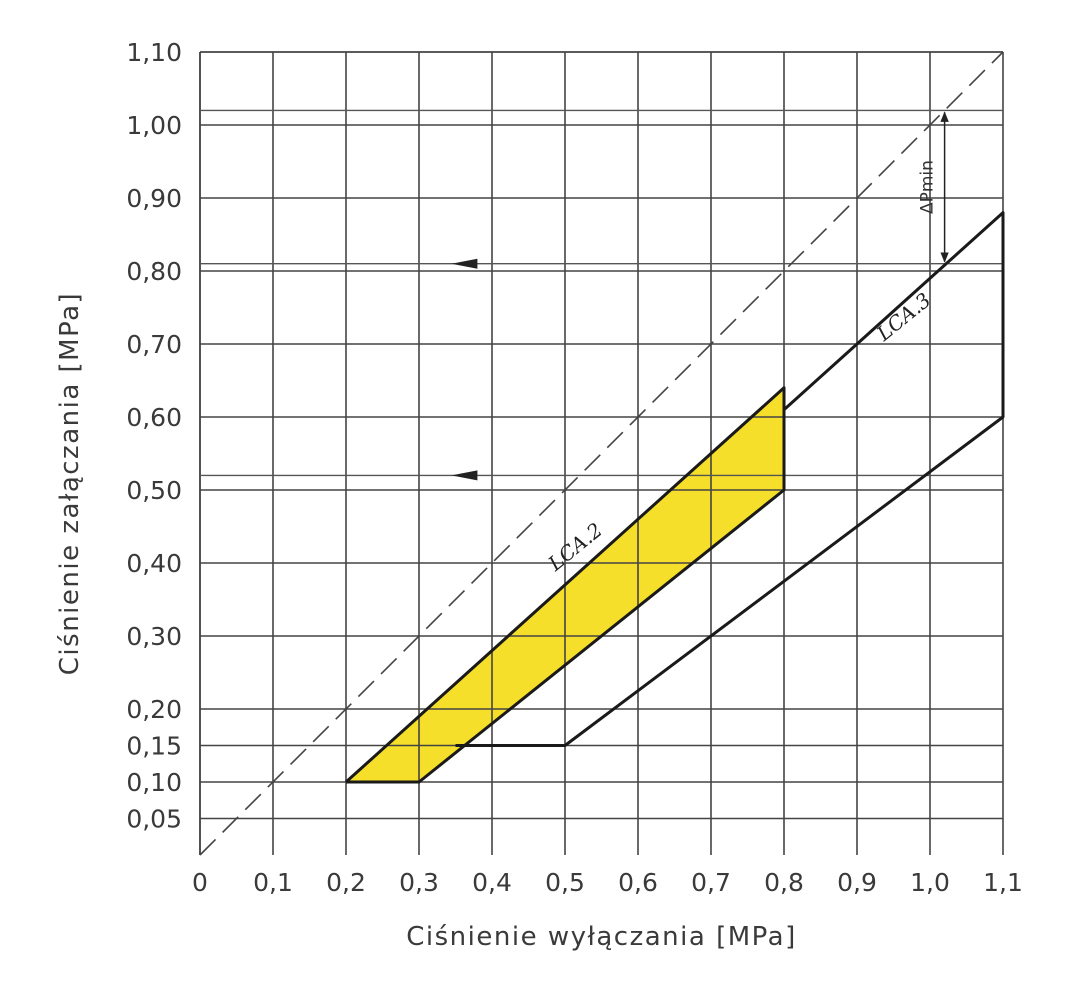 This screenshot has height=994, width=1076. What do you see at coordinates (1003, 882) in the screenshot?
I see `x-tick-label: 1,1` at bounding box center [1003, 882].